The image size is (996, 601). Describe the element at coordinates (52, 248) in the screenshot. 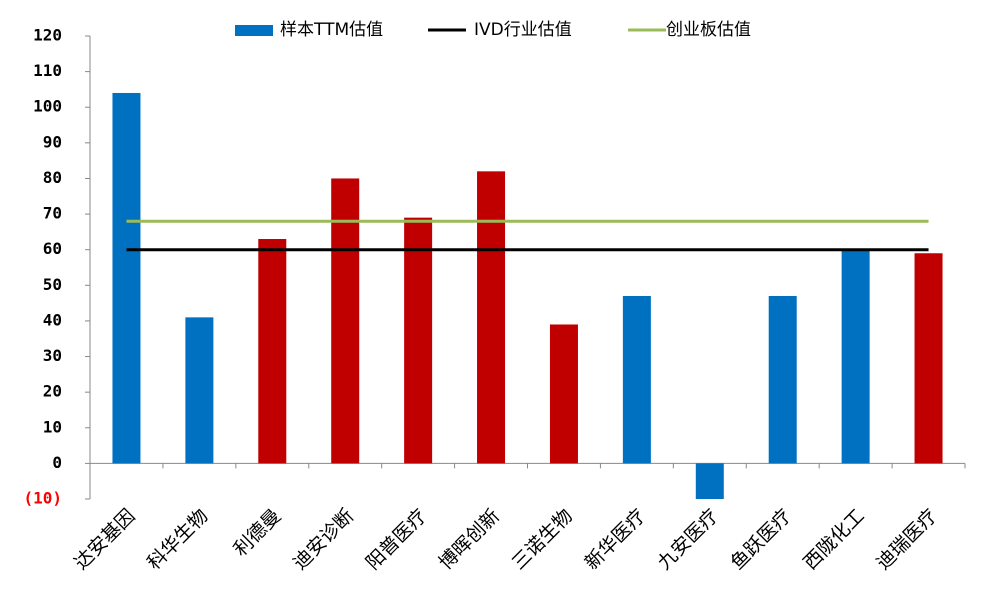

I see `y-tick-label: 60` at that location.